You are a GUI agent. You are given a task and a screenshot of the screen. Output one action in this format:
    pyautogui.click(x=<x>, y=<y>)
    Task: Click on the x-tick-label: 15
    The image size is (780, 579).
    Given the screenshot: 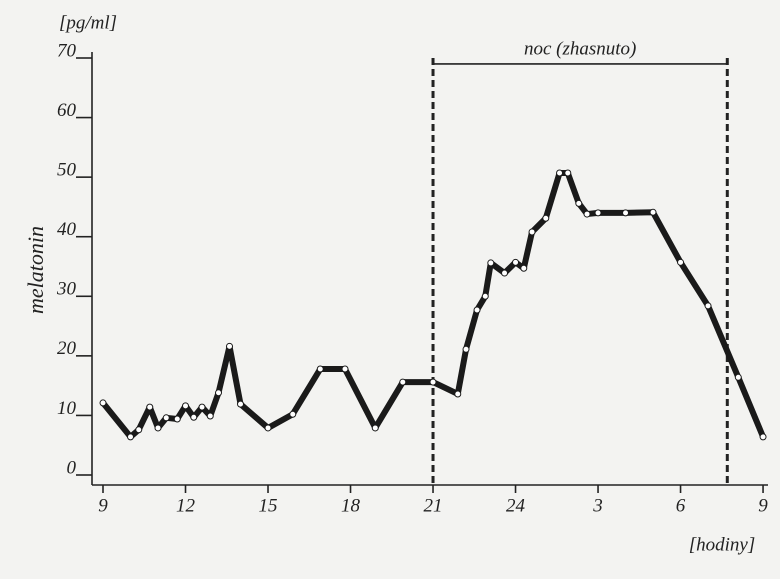 What is the action you would take?
    pyautogui.click(x=268, y=505)
    